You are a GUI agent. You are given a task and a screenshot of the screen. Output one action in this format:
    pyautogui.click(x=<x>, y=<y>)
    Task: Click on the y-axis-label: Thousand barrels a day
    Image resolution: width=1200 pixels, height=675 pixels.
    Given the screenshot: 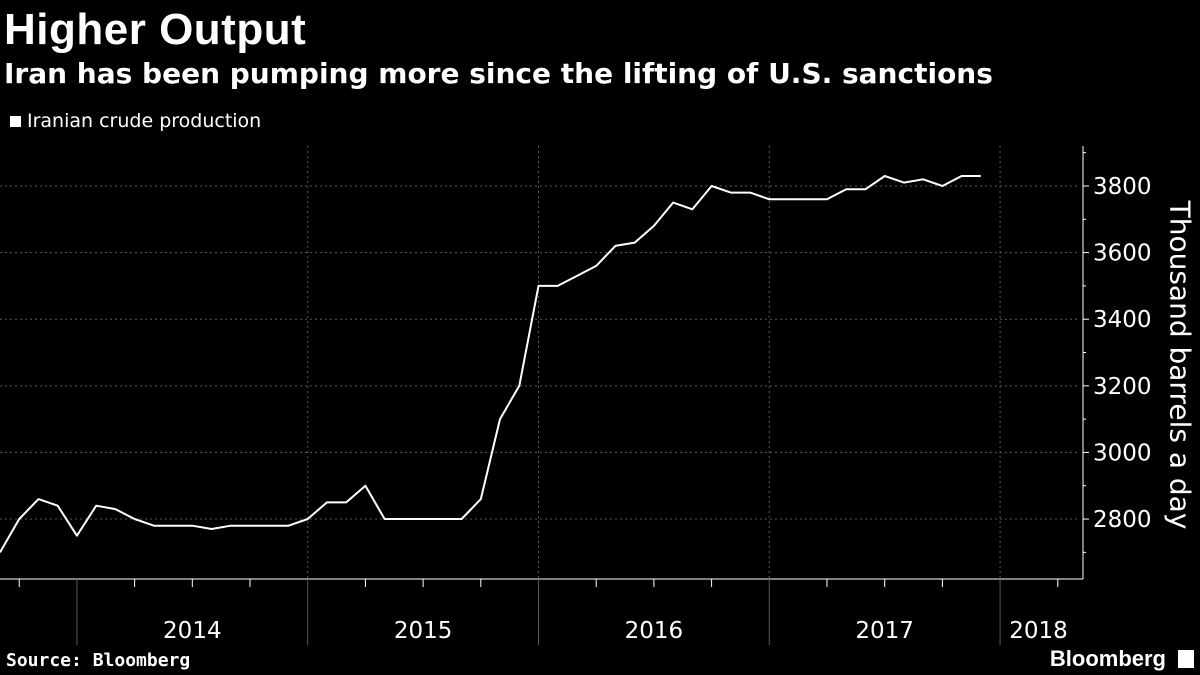 What is the action you would take?
    pyautogui.click(x=1180, y=365)
    